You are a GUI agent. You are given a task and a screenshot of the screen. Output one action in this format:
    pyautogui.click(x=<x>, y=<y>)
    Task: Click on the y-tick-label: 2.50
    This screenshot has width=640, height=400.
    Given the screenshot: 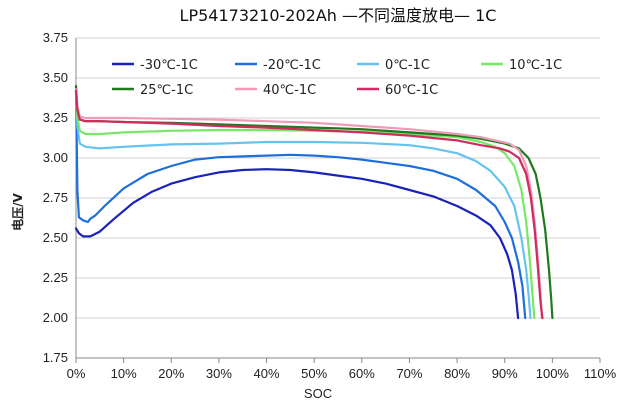 What is the action you would take?
    pyautogui.click(x=55, y=237)
    